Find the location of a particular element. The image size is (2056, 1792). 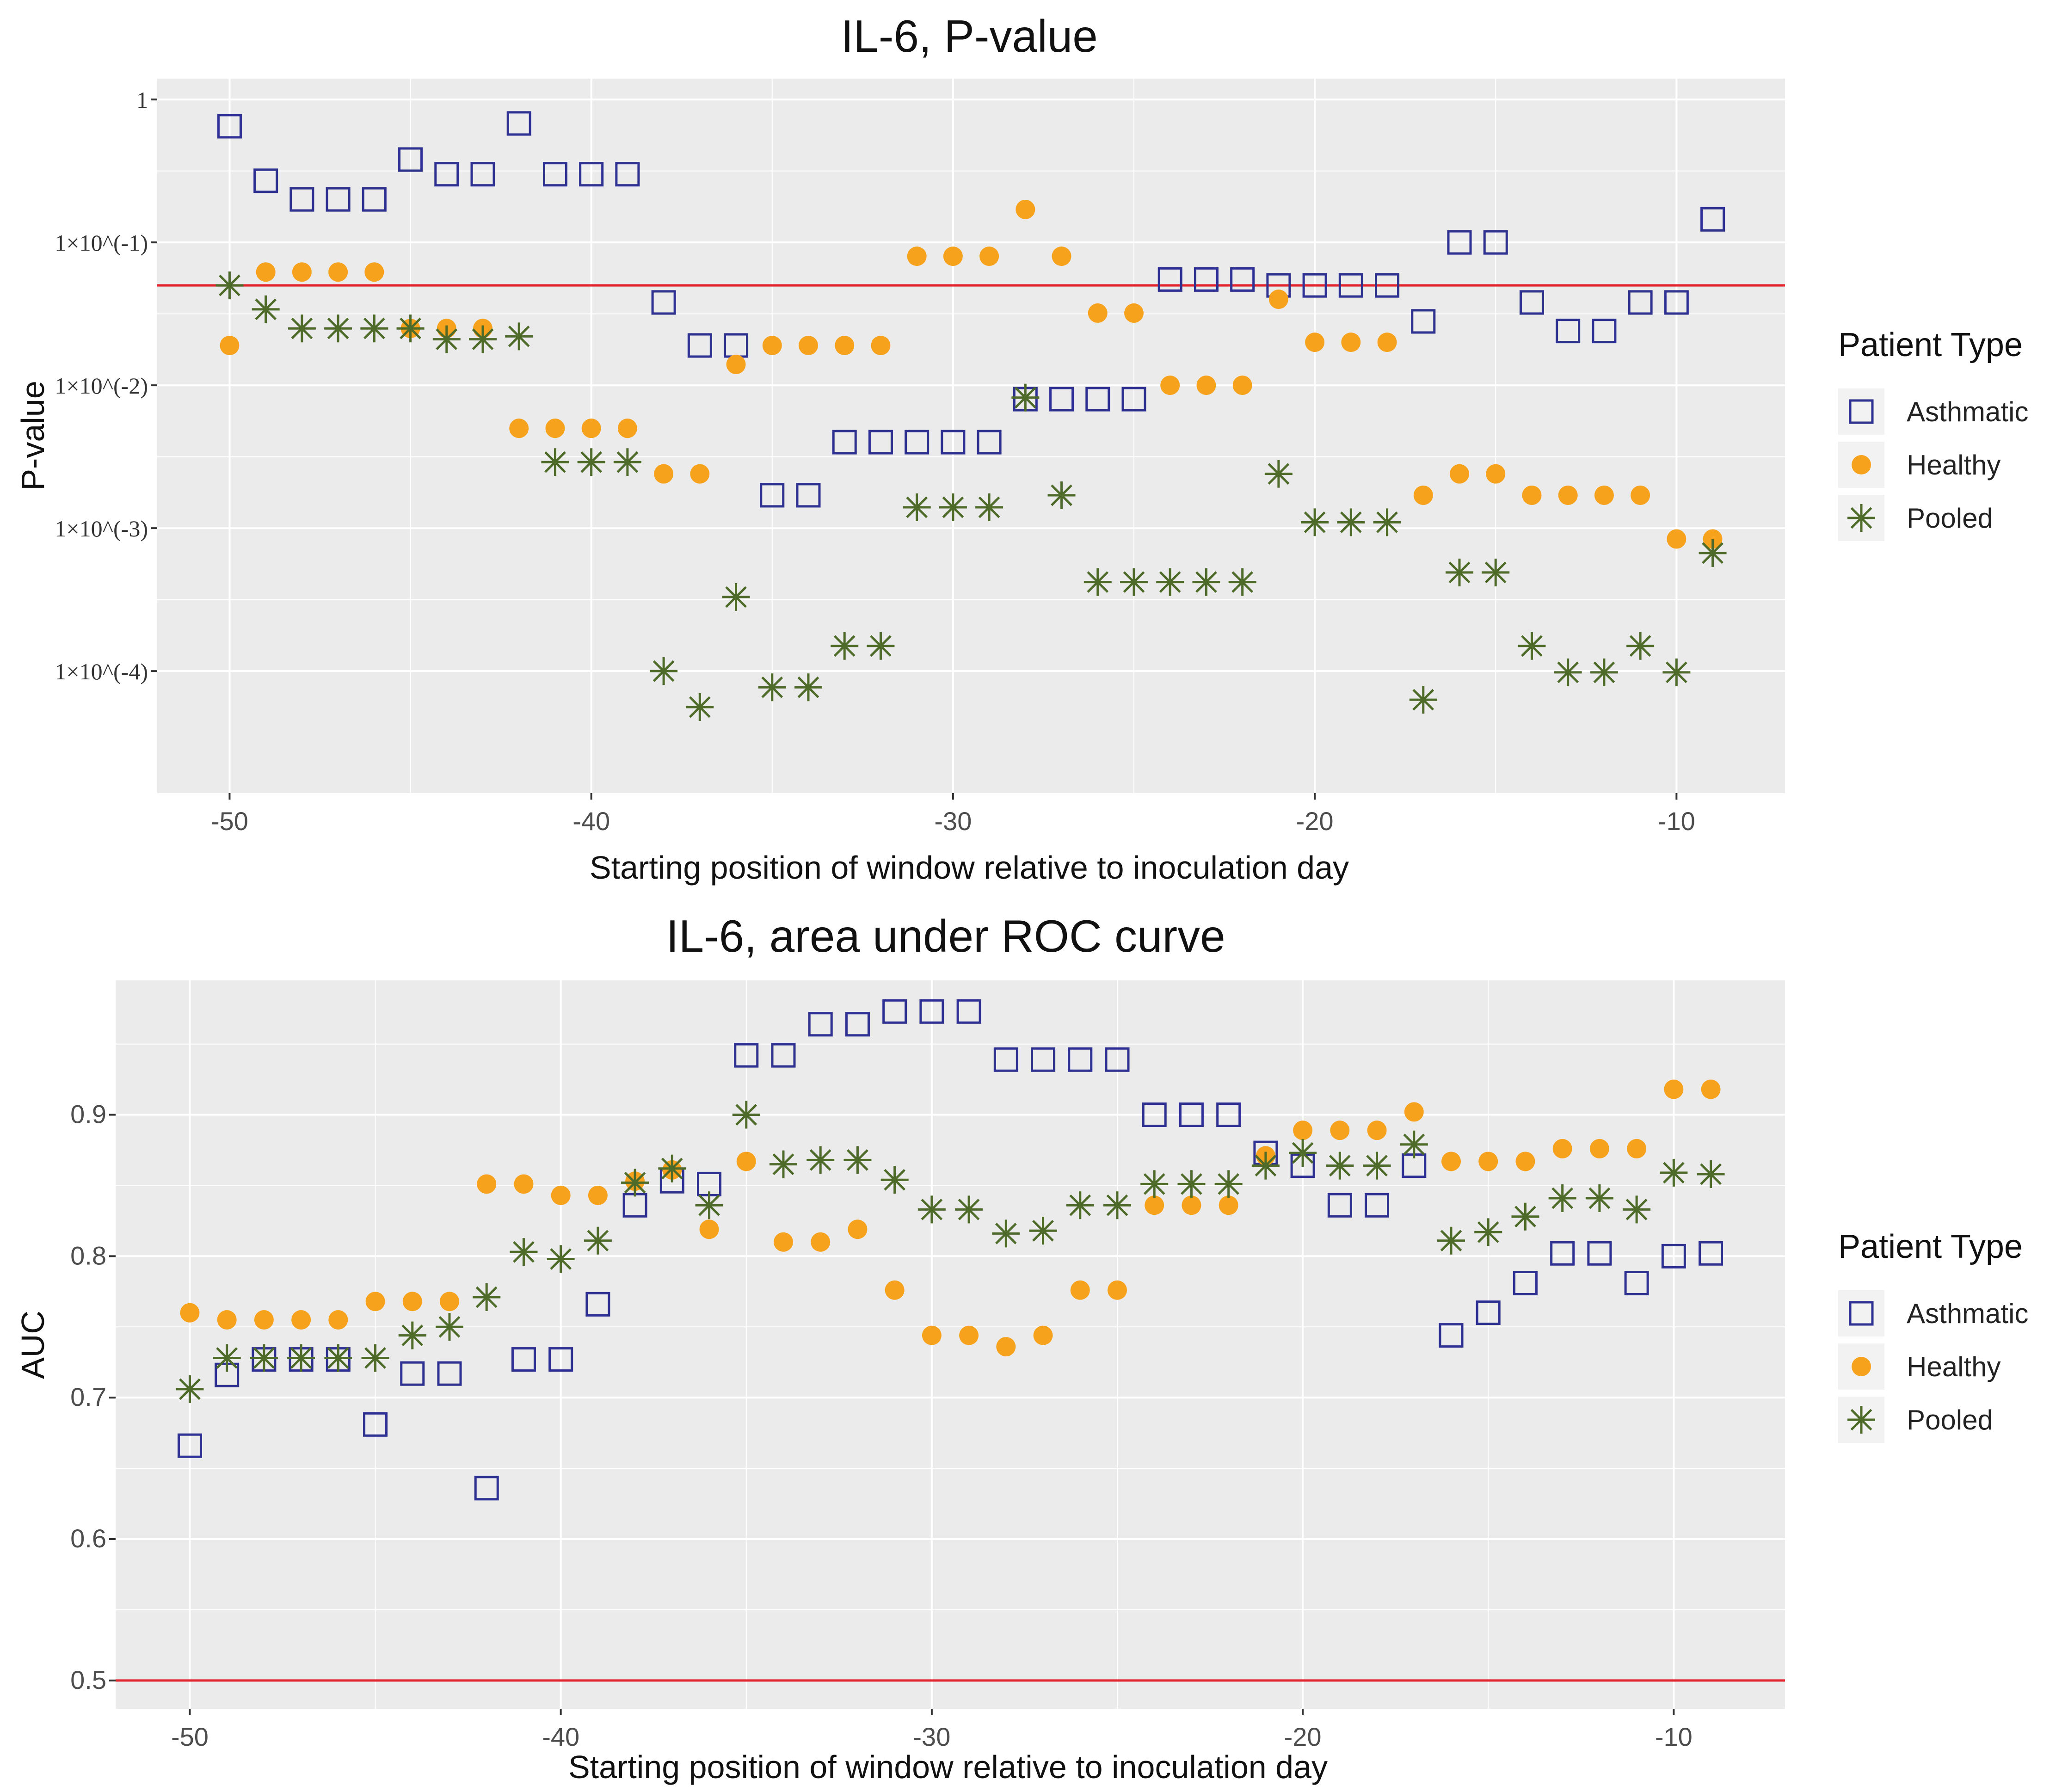

legend-key is located at coordinates (1861, 1313).